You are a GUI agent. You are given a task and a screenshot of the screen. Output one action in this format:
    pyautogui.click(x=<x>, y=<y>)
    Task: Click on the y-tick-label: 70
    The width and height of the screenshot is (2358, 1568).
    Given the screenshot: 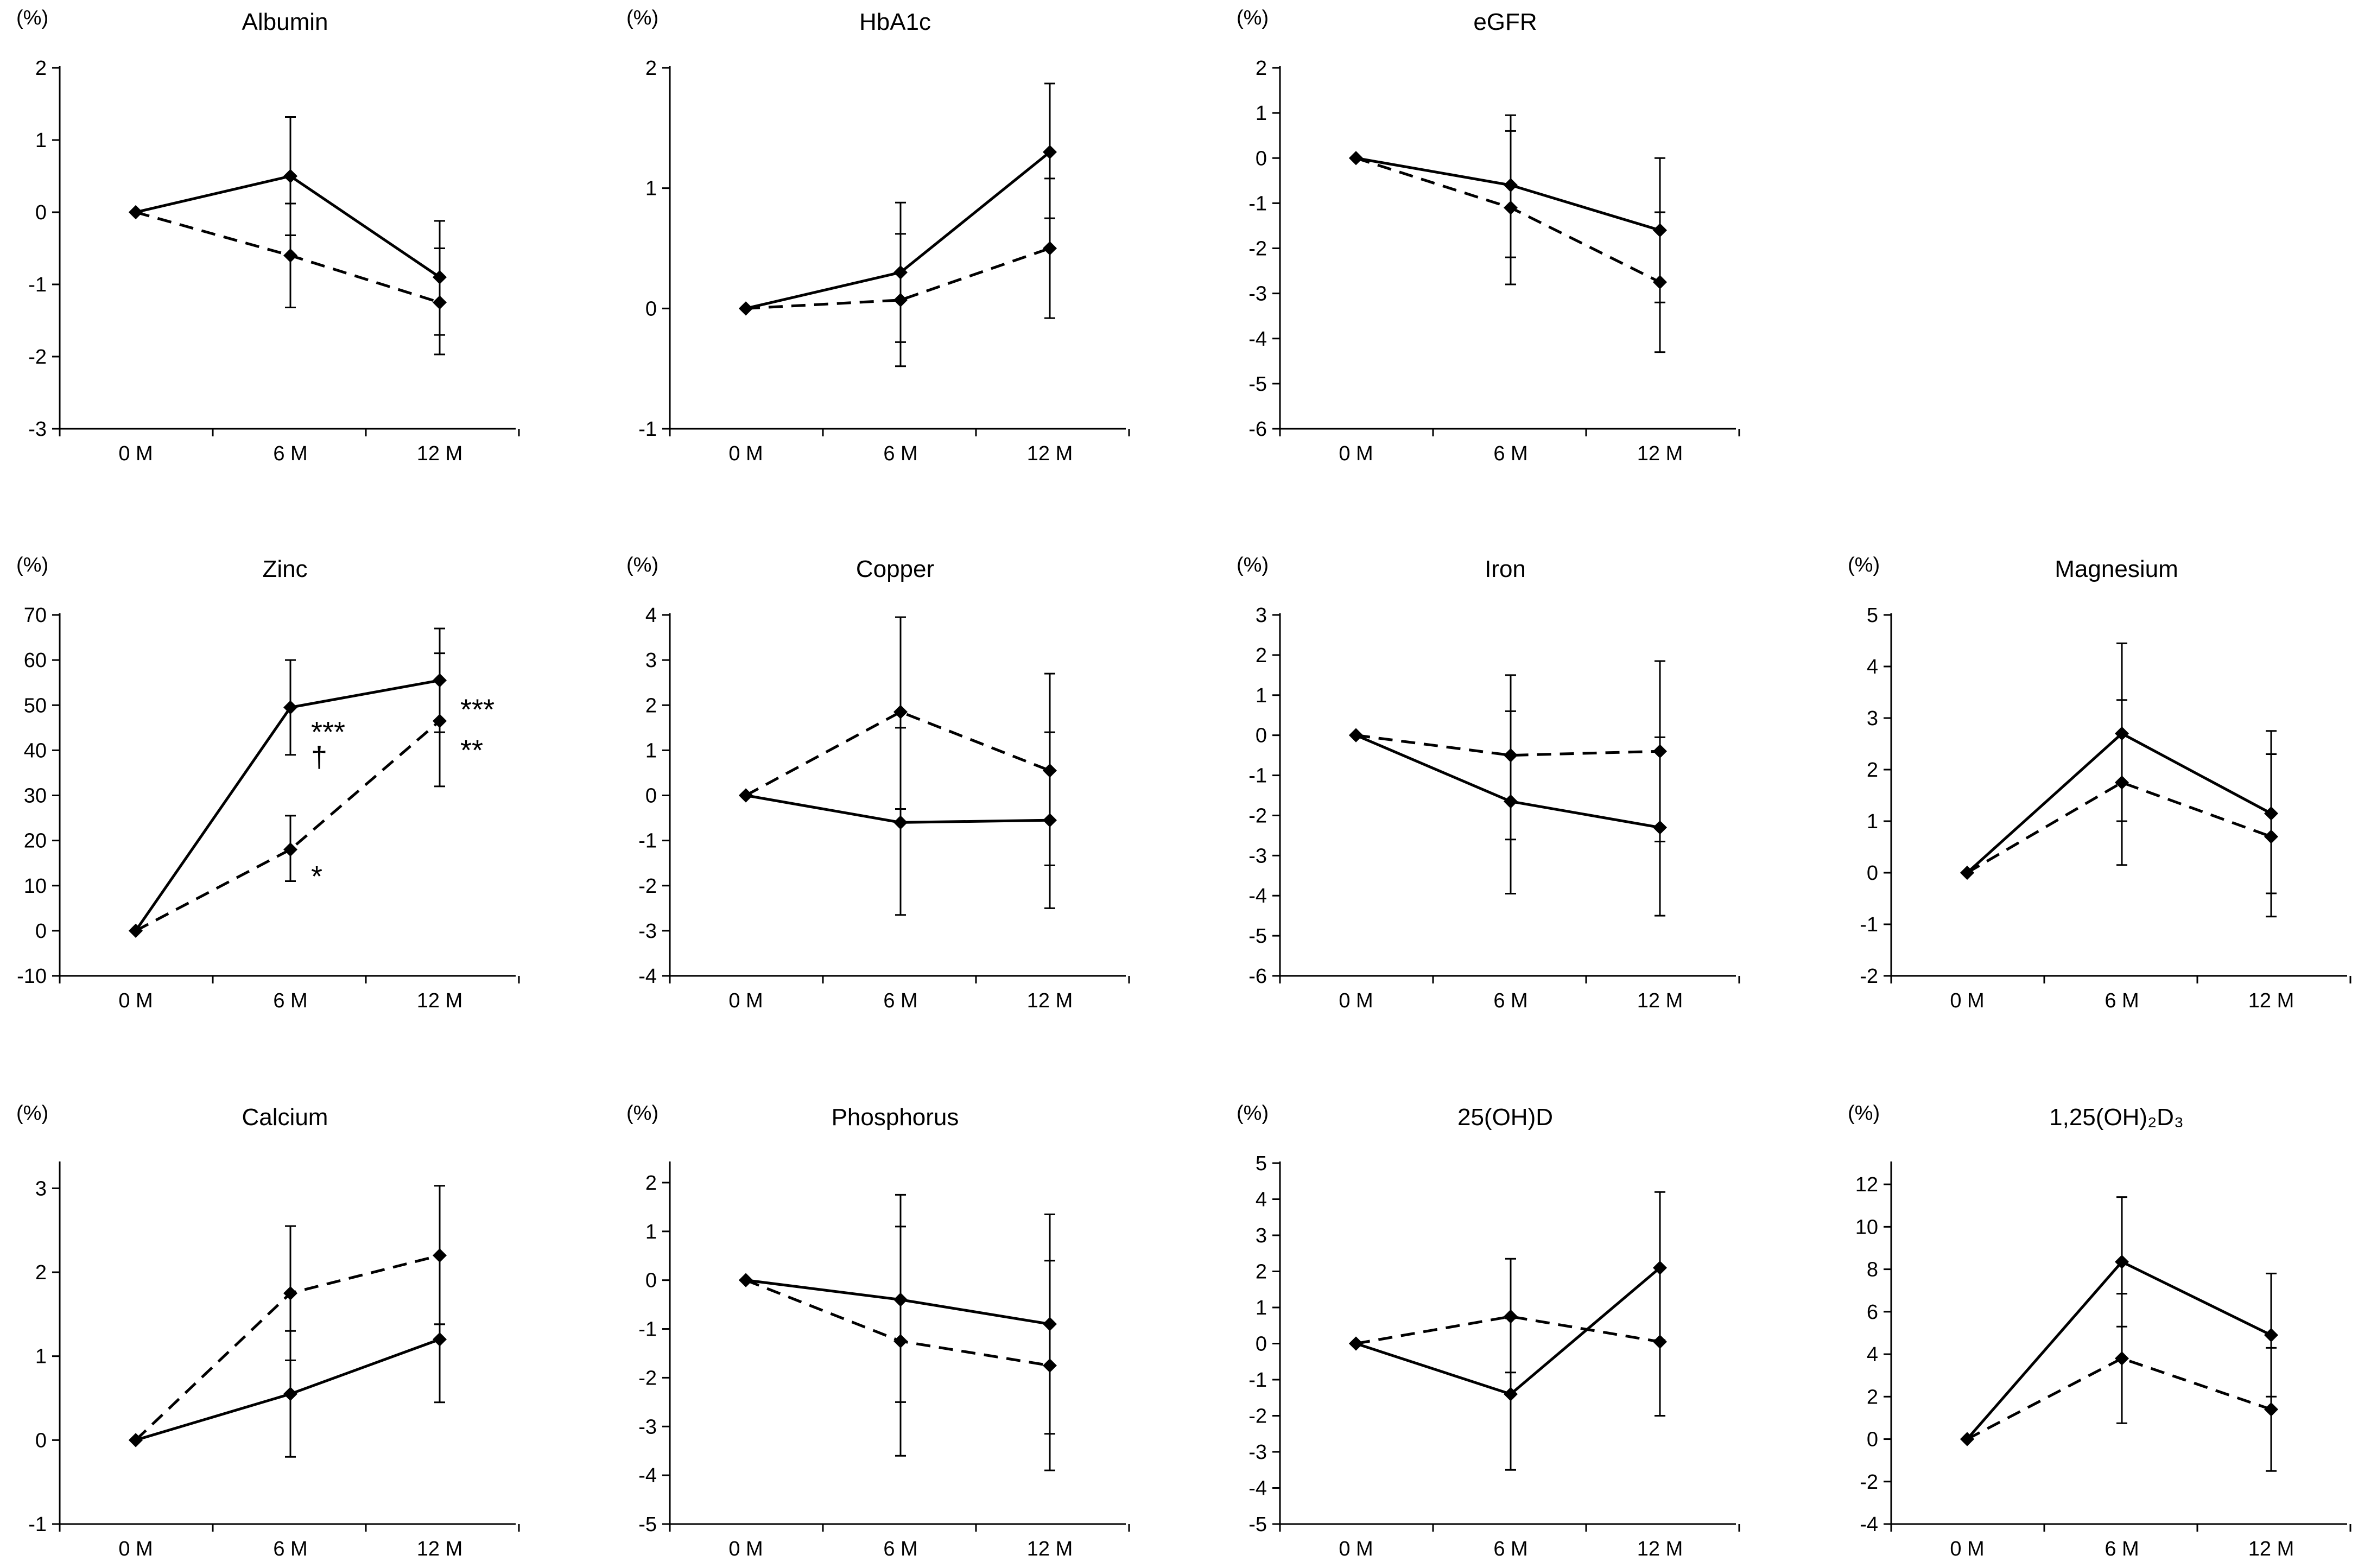 What is the action you would take?
    pyautogui.click(x=35, y=615)
    